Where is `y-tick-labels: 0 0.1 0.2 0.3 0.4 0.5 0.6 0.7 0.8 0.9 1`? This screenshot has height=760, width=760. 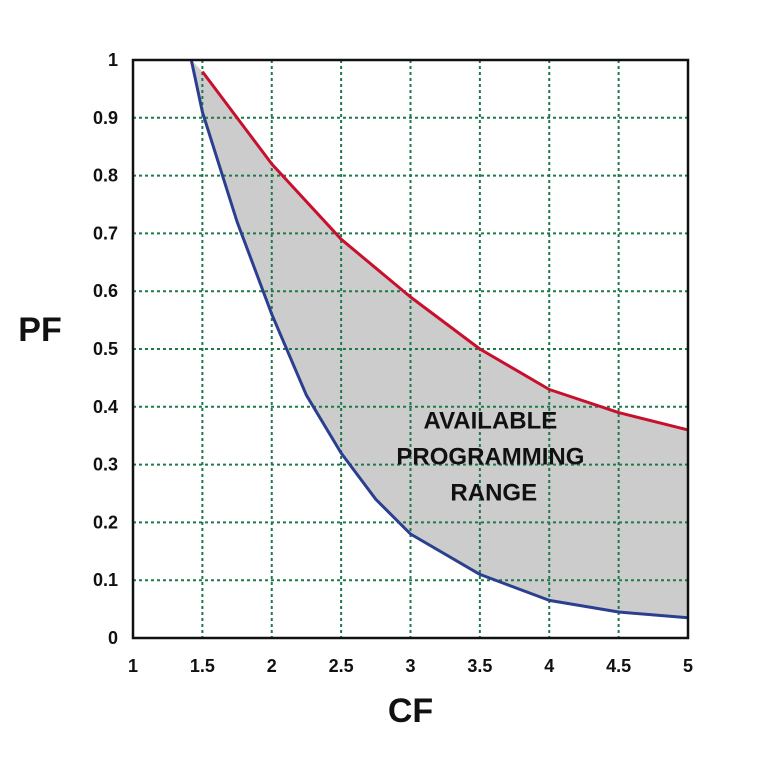
y-tick-labels: 0 0.1 0.2 0.3 0.4 0.5 0.6 0.7 0.8 0.9 1 is located at coordinates (105, 349).